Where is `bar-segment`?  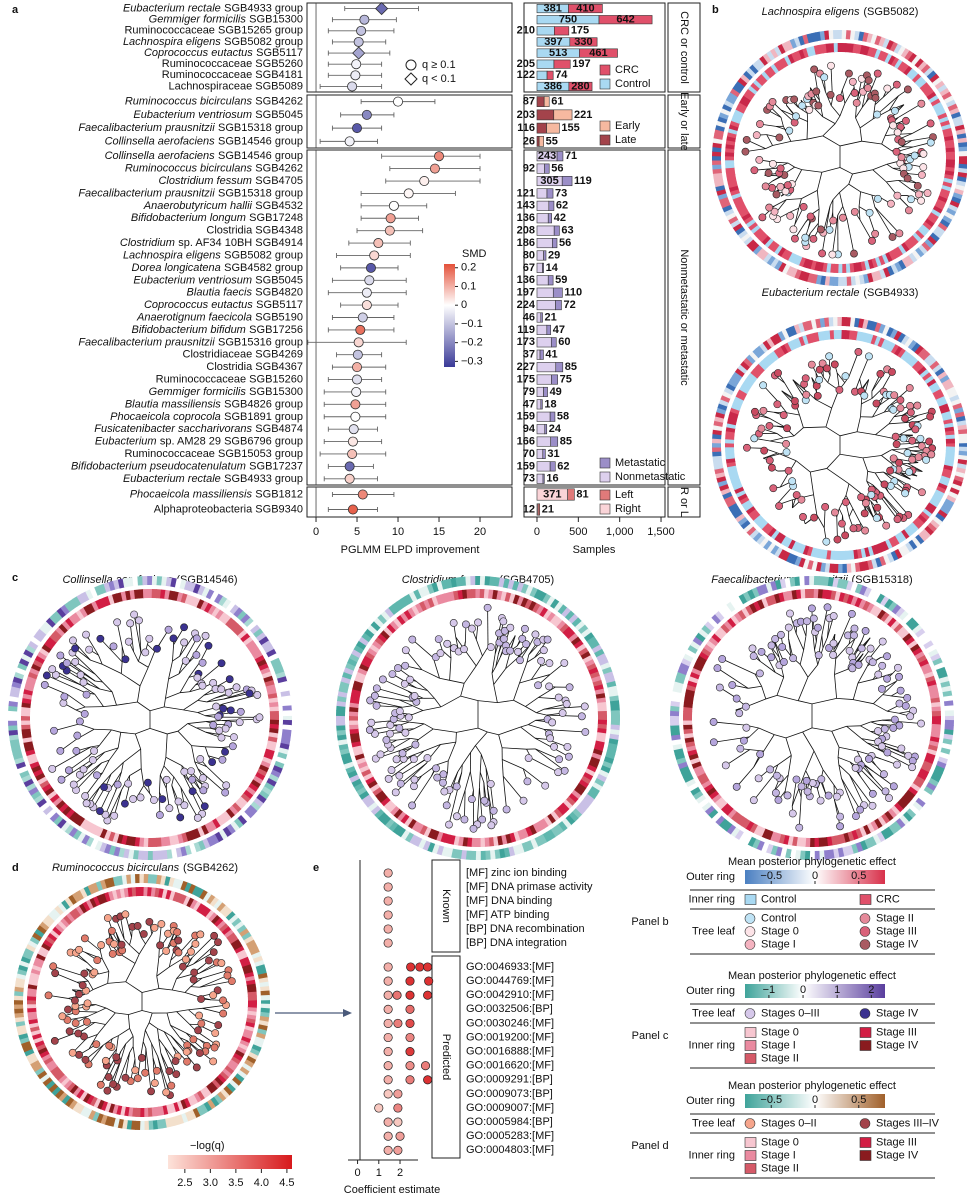 bar-segment is located at coordinates (562, 31).